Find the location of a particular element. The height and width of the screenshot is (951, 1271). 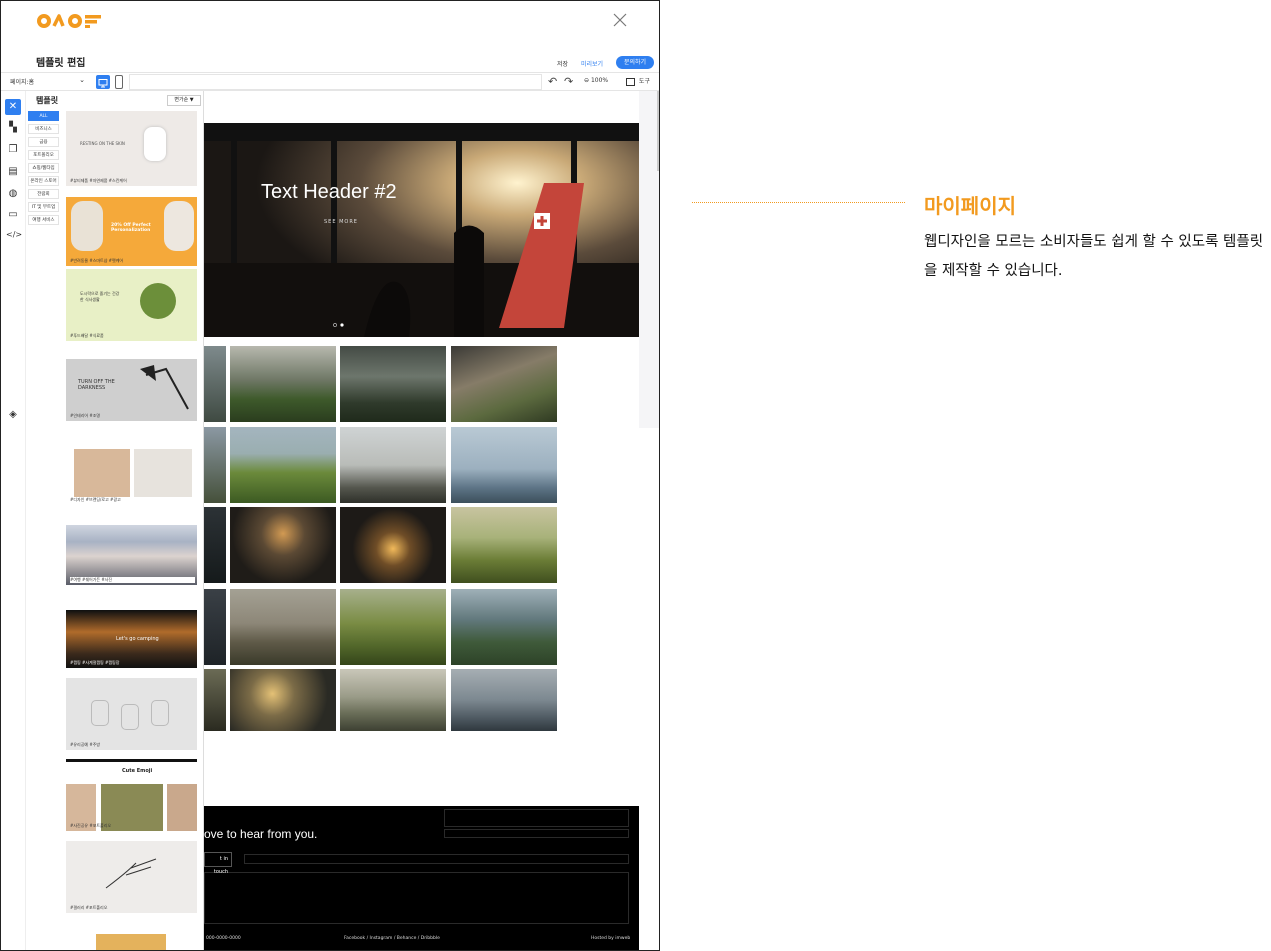

category-all: ALL is located at coordinates (43, 116).